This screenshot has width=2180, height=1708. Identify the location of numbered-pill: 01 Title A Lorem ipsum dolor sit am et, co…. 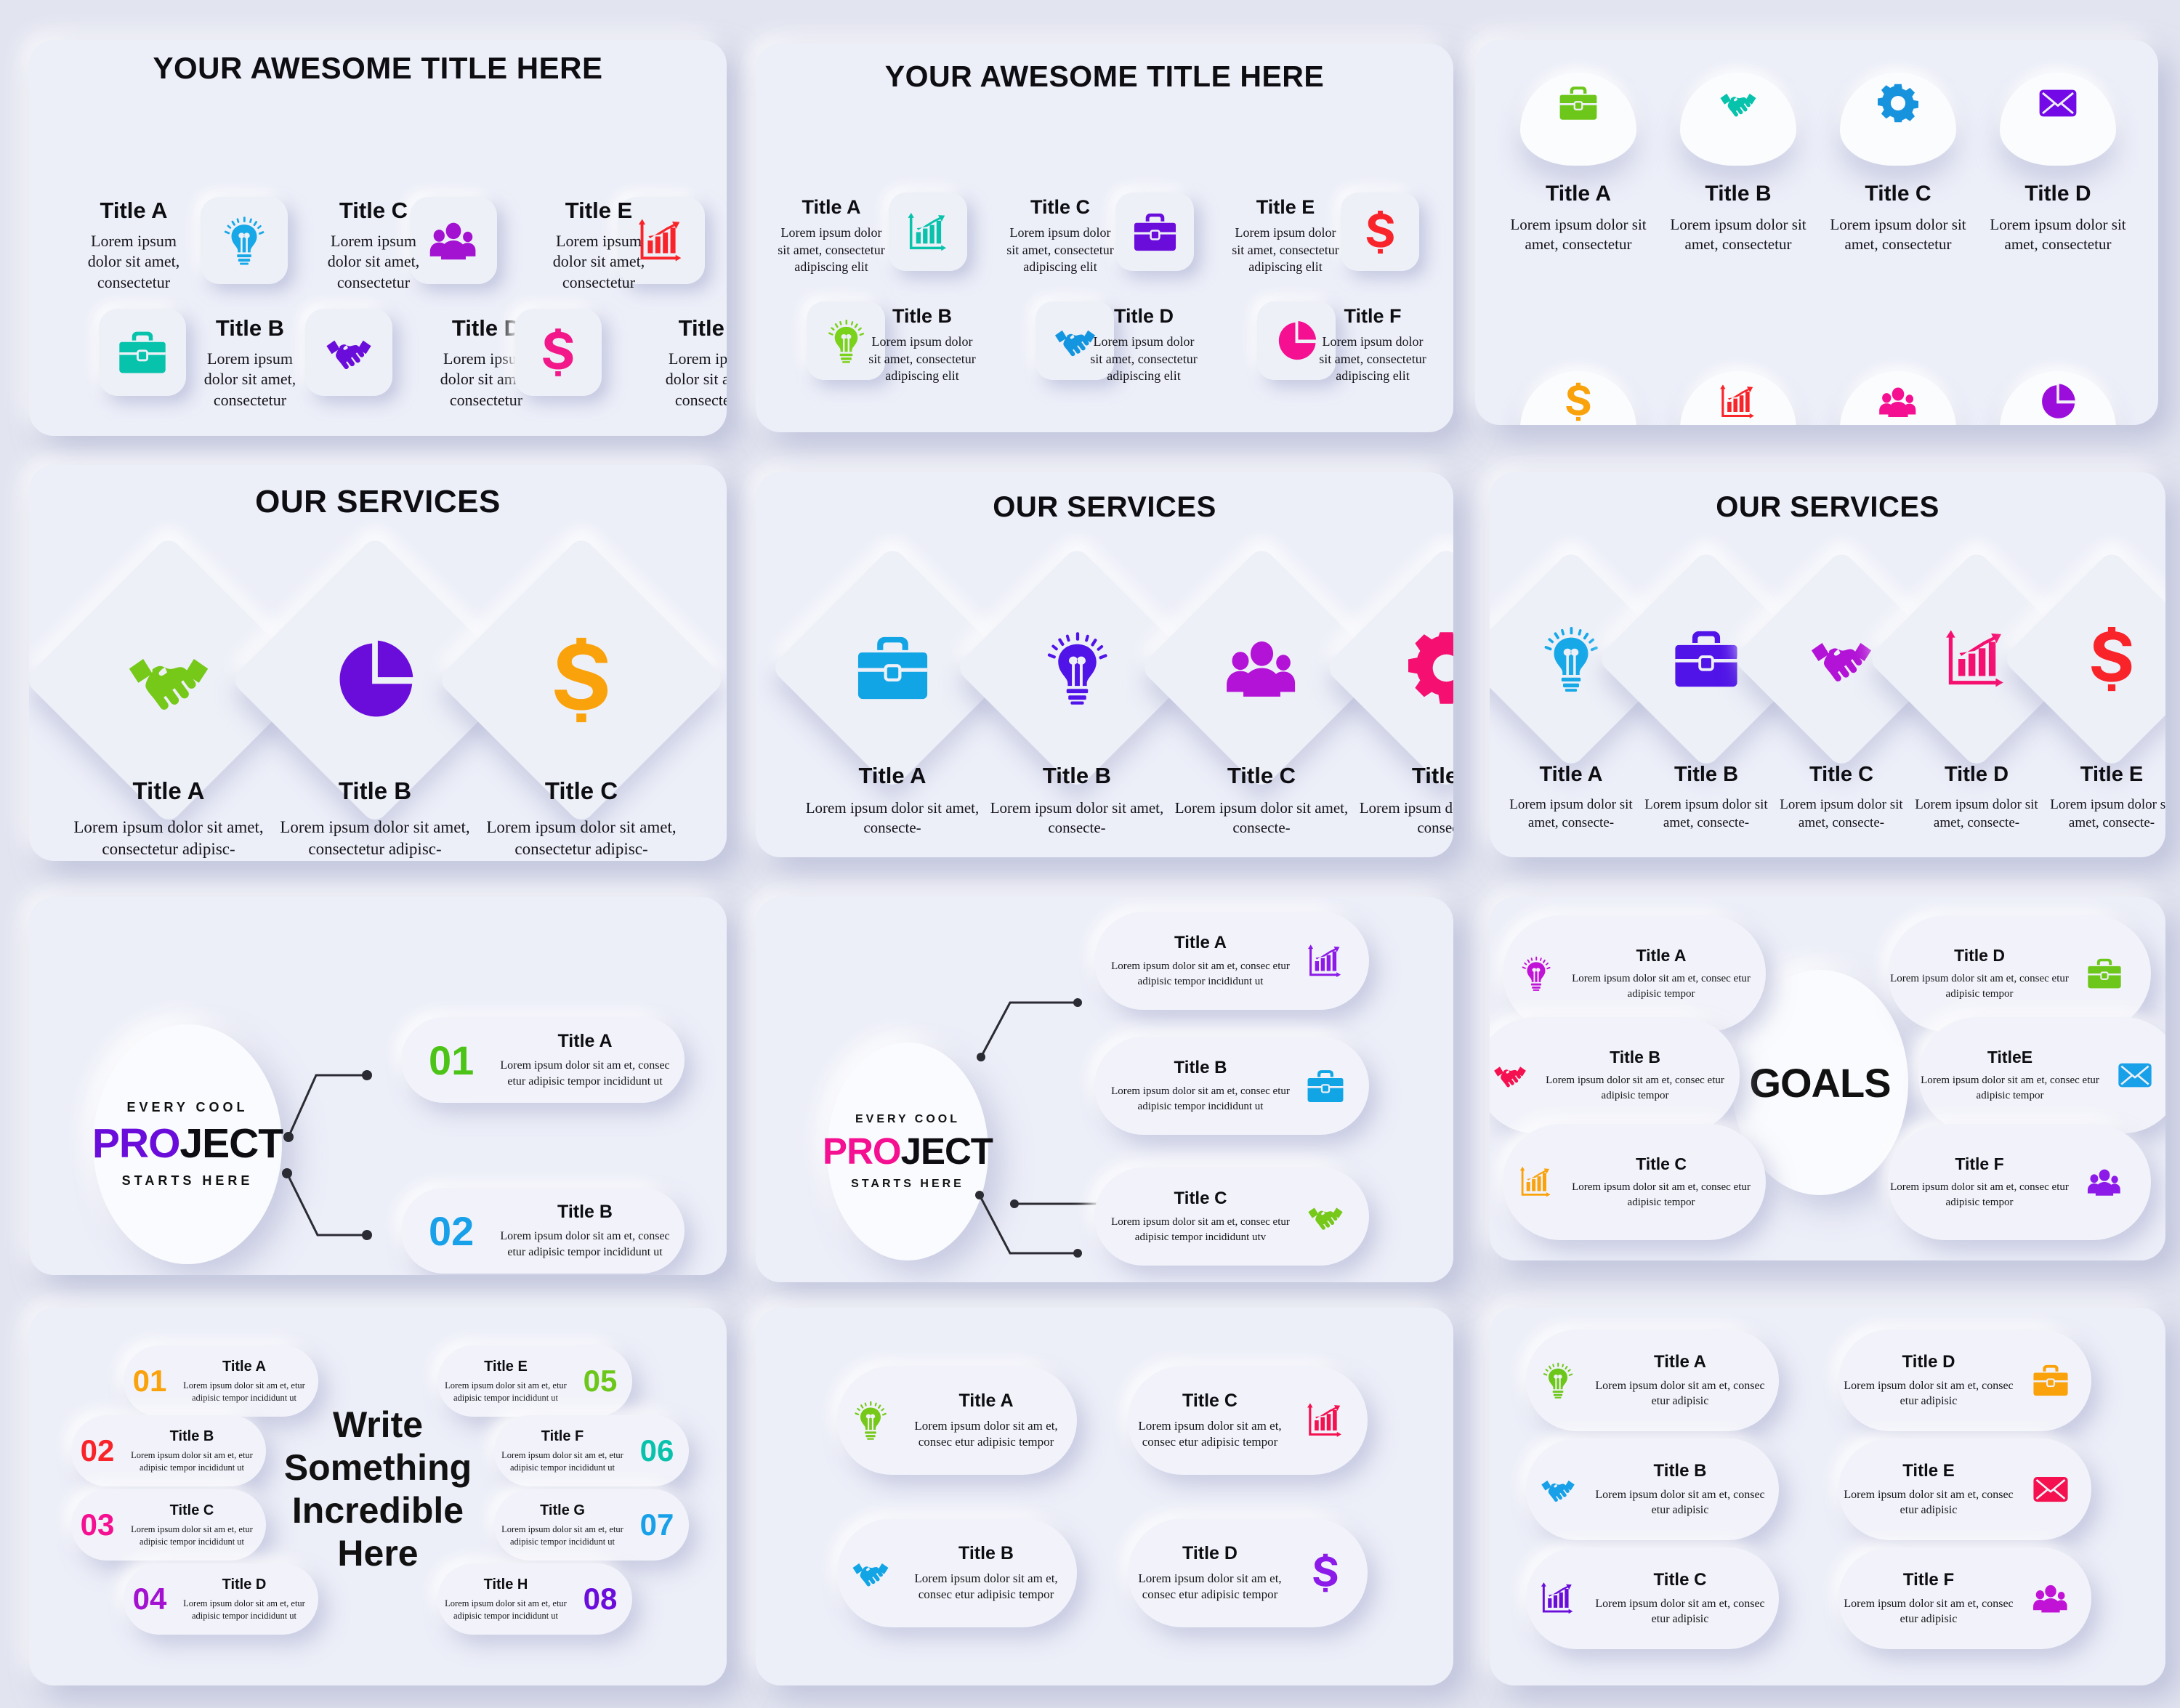
(543, 1060).